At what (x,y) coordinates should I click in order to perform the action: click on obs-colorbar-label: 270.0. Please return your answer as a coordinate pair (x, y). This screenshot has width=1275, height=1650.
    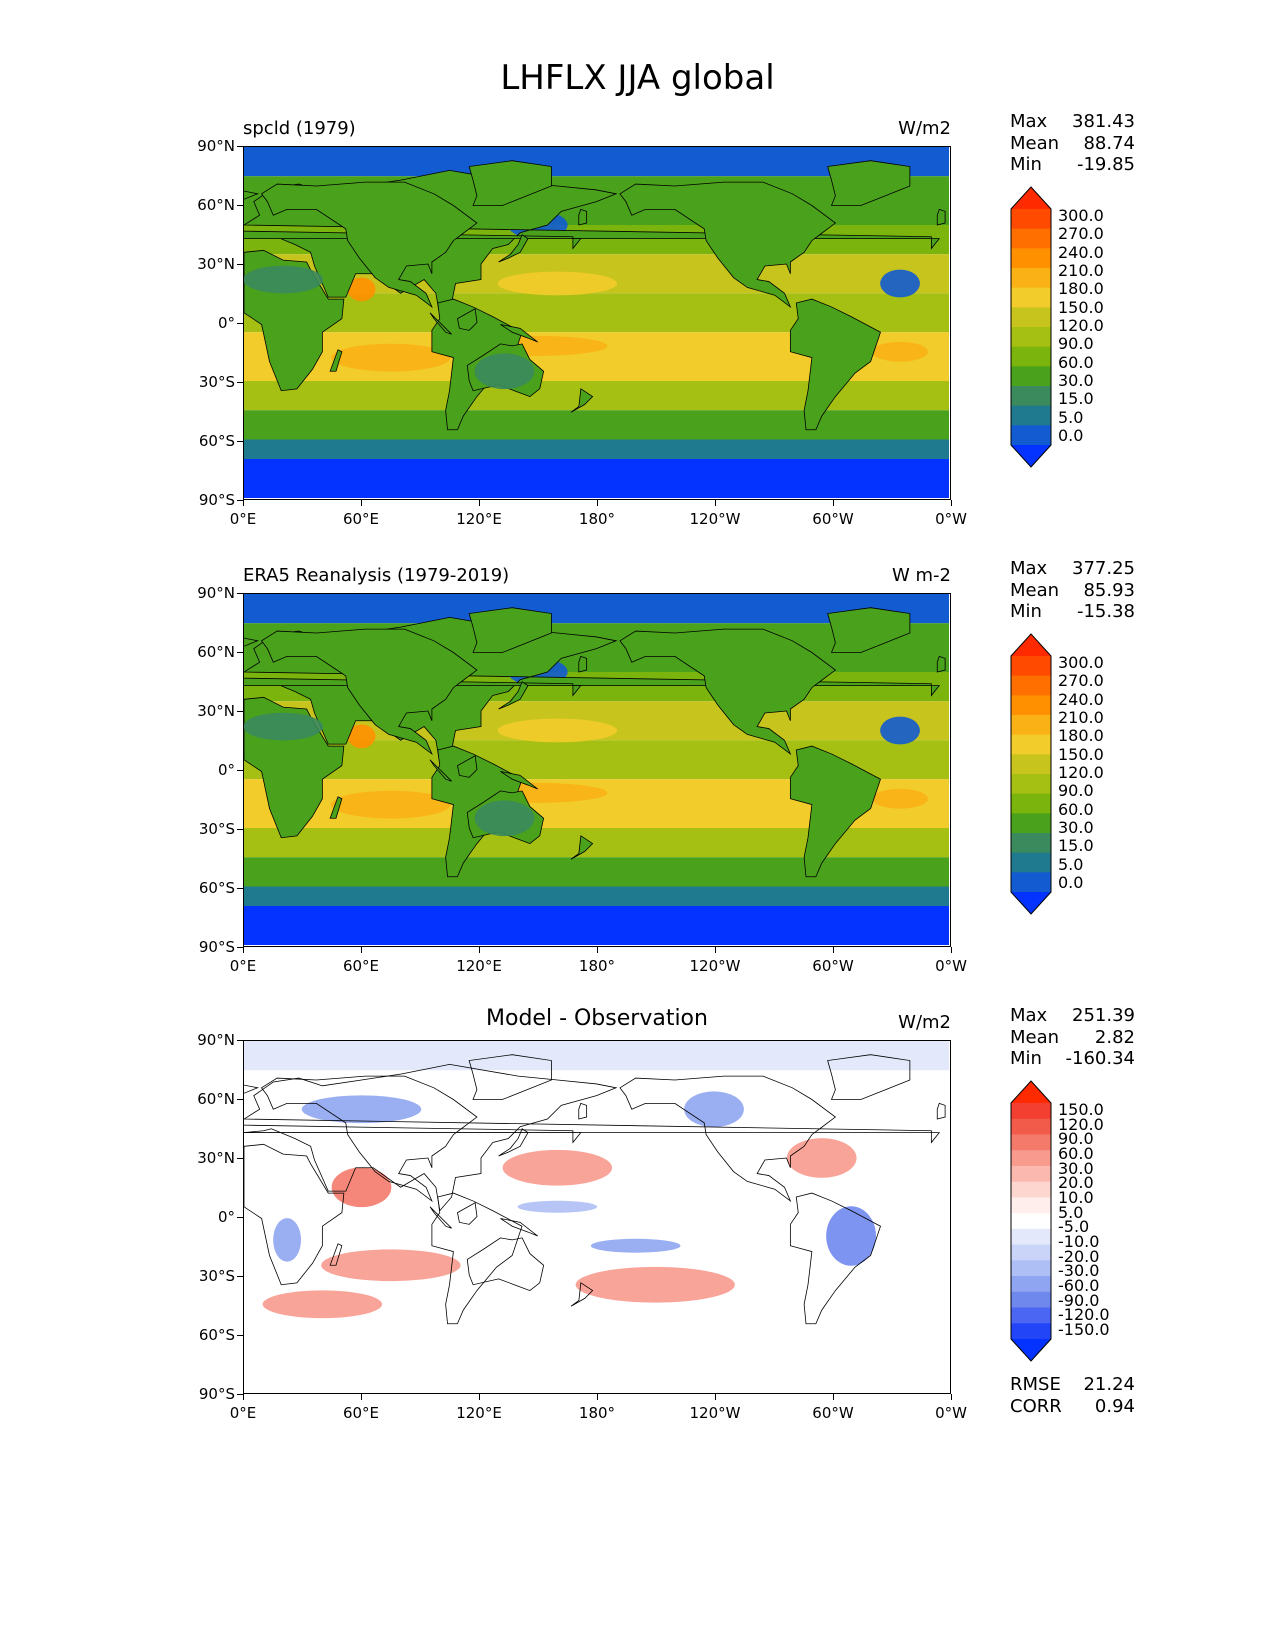
    Looking at the image, I should click on (1081, 681).